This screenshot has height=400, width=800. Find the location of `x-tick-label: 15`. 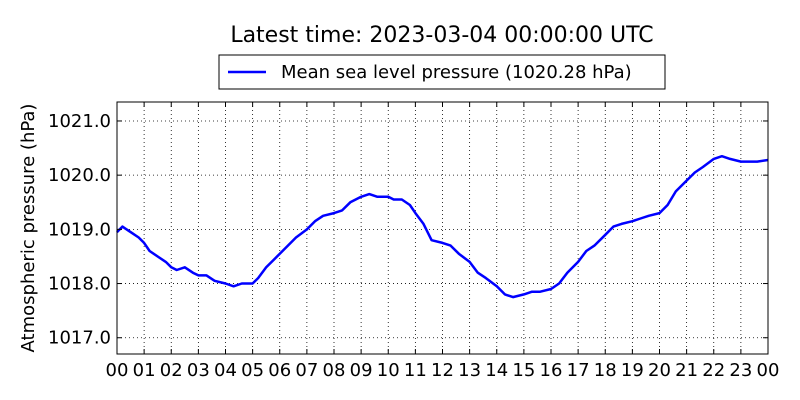

x-tick-label: 15 is located at coordinates (523, 370).